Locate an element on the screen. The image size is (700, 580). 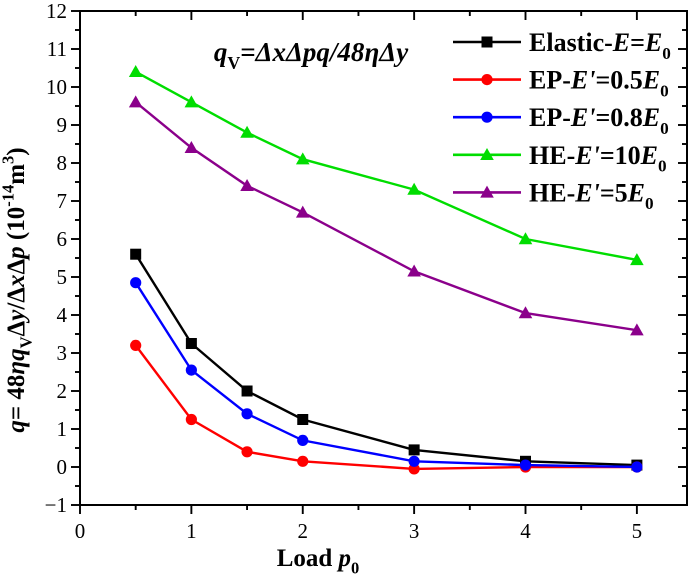
legend-item: EP-E'=0.8E0 is located at coordinates (561, 120).